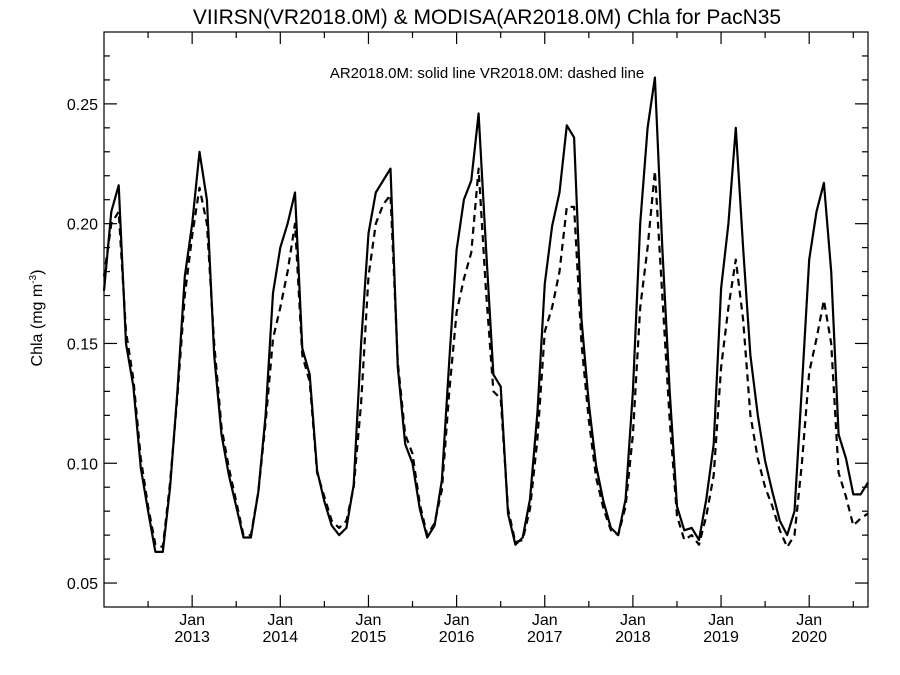  Describe the element at coordinates (82, 464) in the screenshot. I see `y-tick-label: 0.10` at that location.